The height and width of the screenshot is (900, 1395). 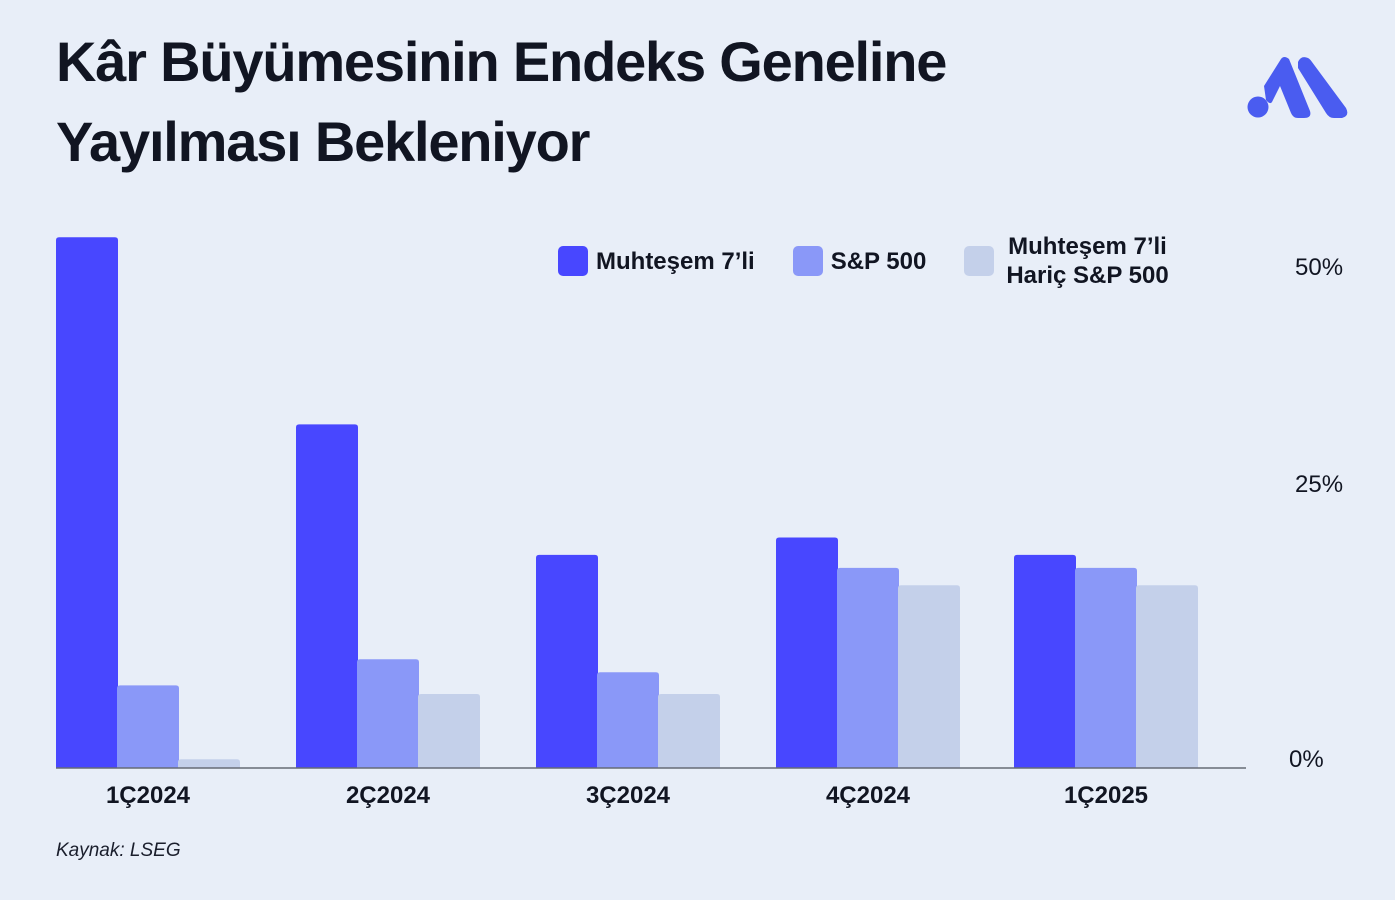 I want to click on y-tick-label: 25%, so click(x=1319, y=484).